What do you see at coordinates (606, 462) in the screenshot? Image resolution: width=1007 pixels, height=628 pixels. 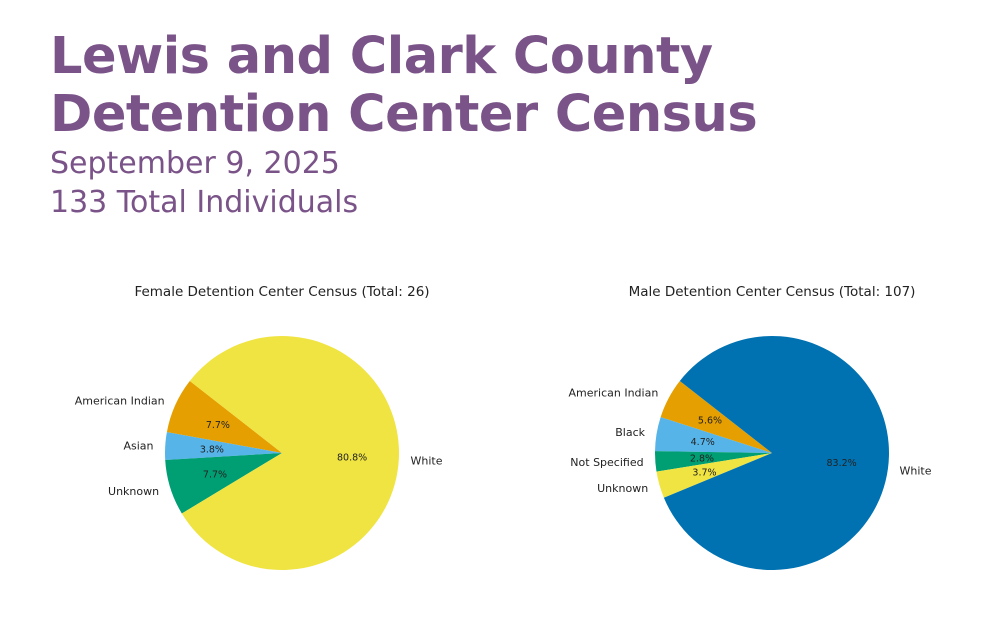 I see `slice-label-not-specified: Not Specified` at bounding box center [606, 462].